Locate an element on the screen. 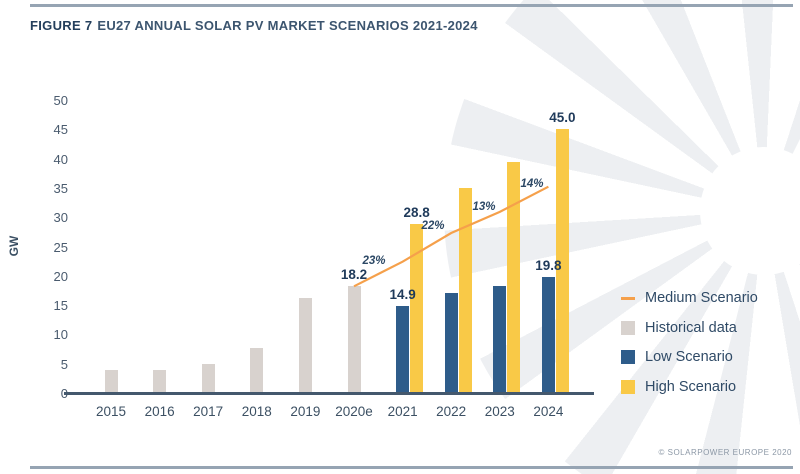 The image size is (800, 474). bar-low-scenario-2021 is located at coordinates (403, 349).